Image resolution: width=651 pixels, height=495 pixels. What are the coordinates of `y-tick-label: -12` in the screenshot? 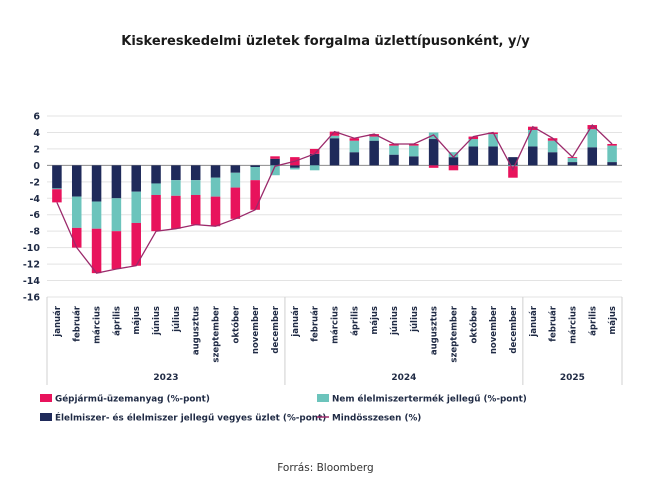 It's located at (31, 265).